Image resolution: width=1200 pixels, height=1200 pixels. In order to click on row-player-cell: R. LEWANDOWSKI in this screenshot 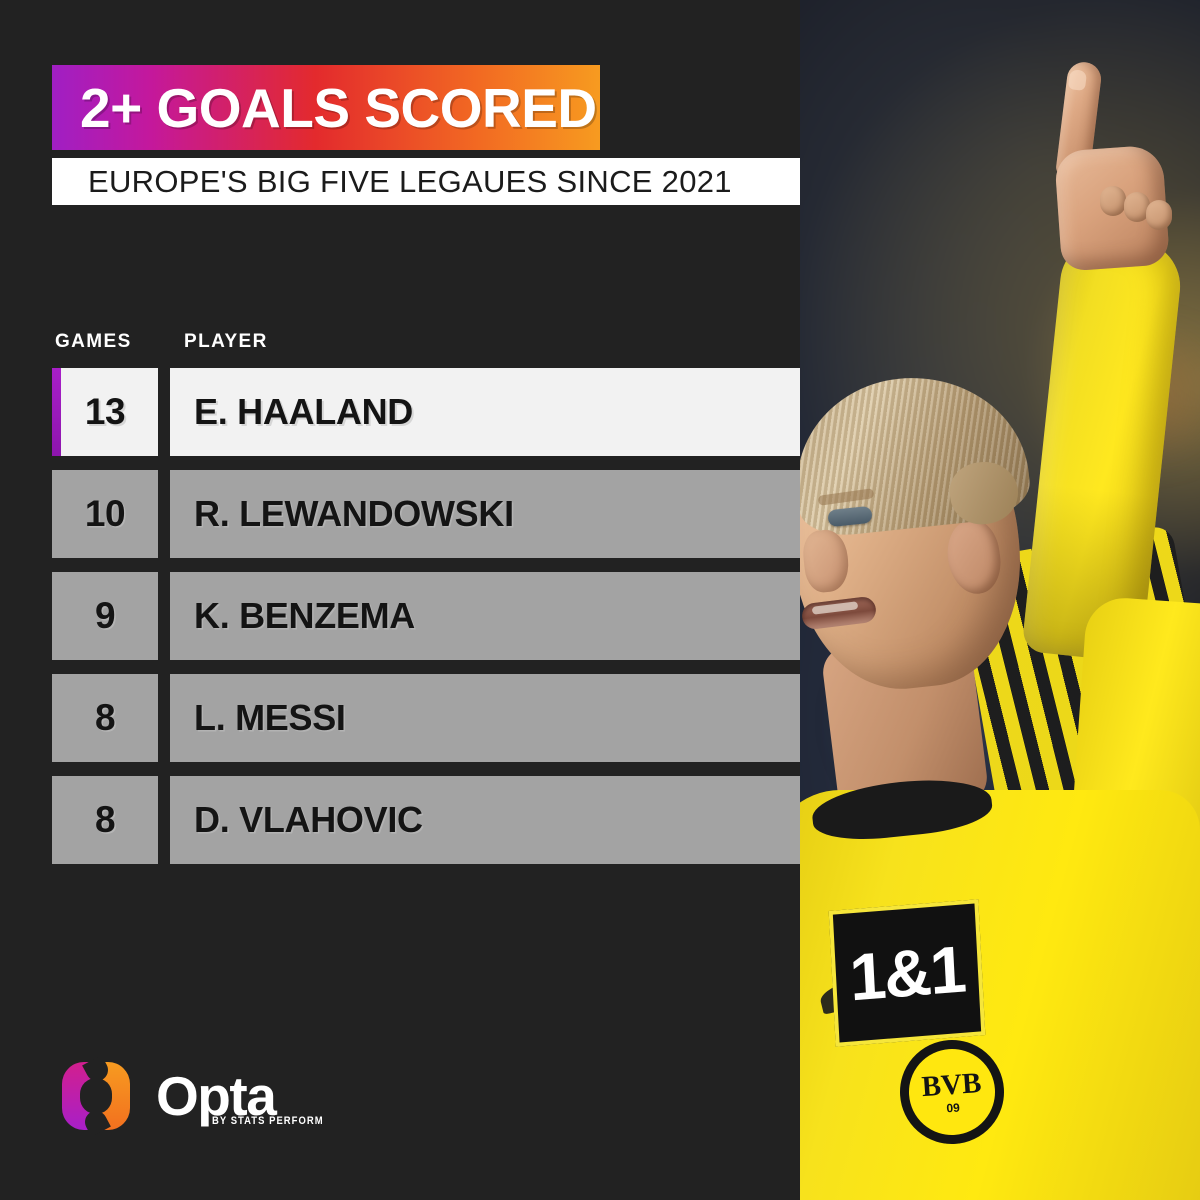, I will do `click(485, 514)`.